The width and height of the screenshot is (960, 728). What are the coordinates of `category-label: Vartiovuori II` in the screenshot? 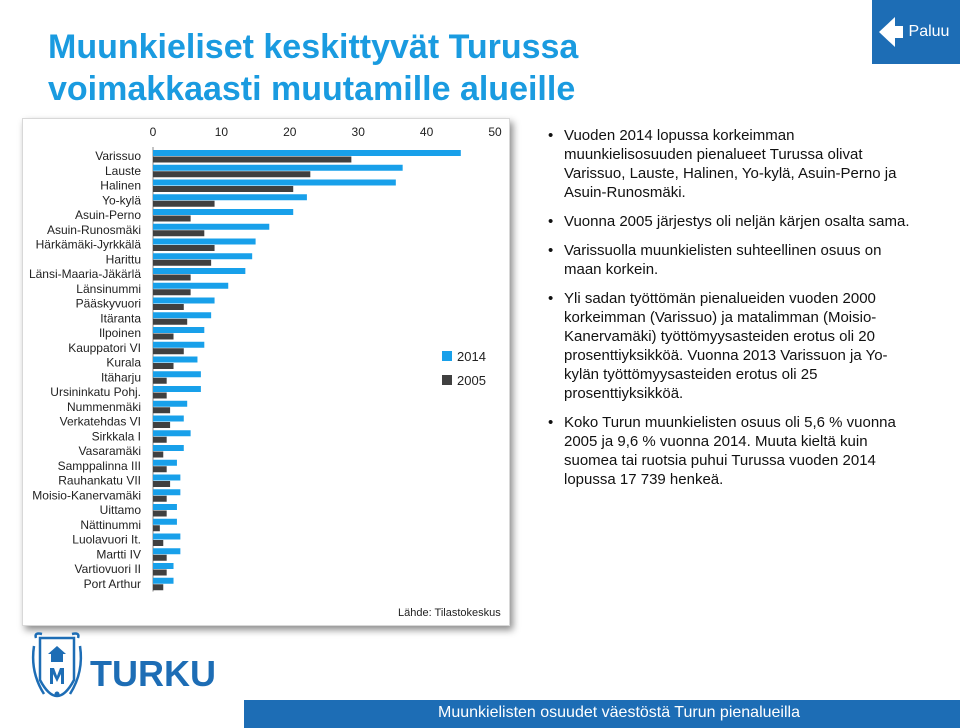 It's located at (108, 569).